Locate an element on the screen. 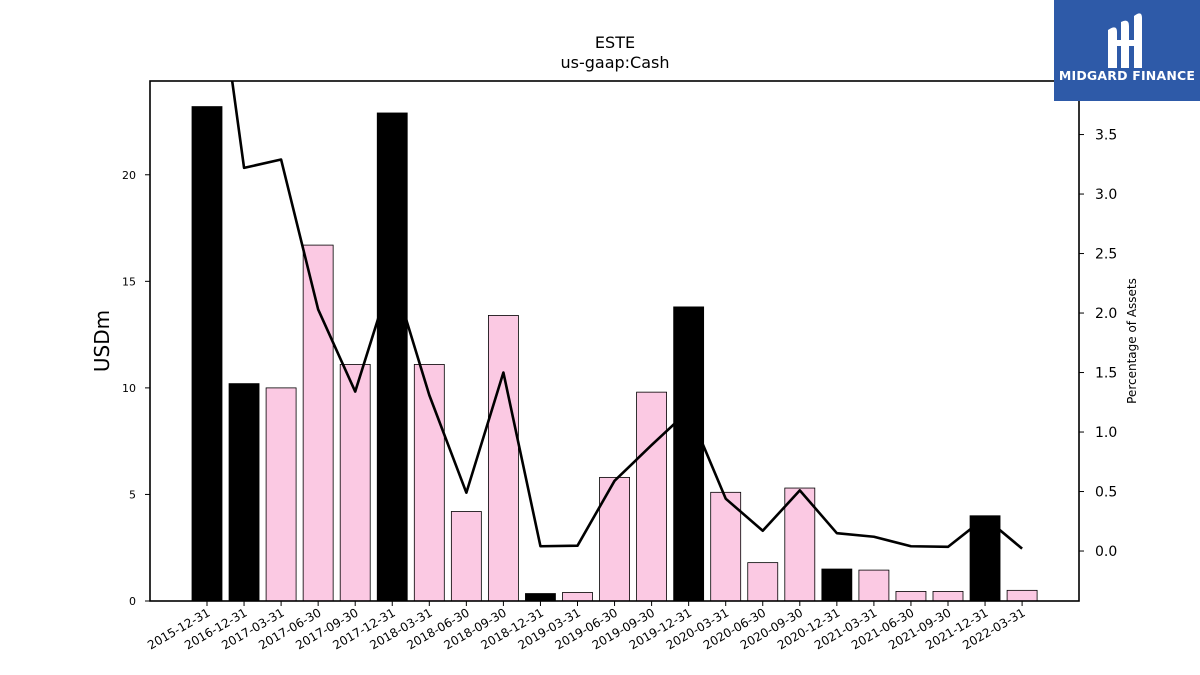  brand-logo: MIDGARD FINANCE is located at coordinates (1127, 50).